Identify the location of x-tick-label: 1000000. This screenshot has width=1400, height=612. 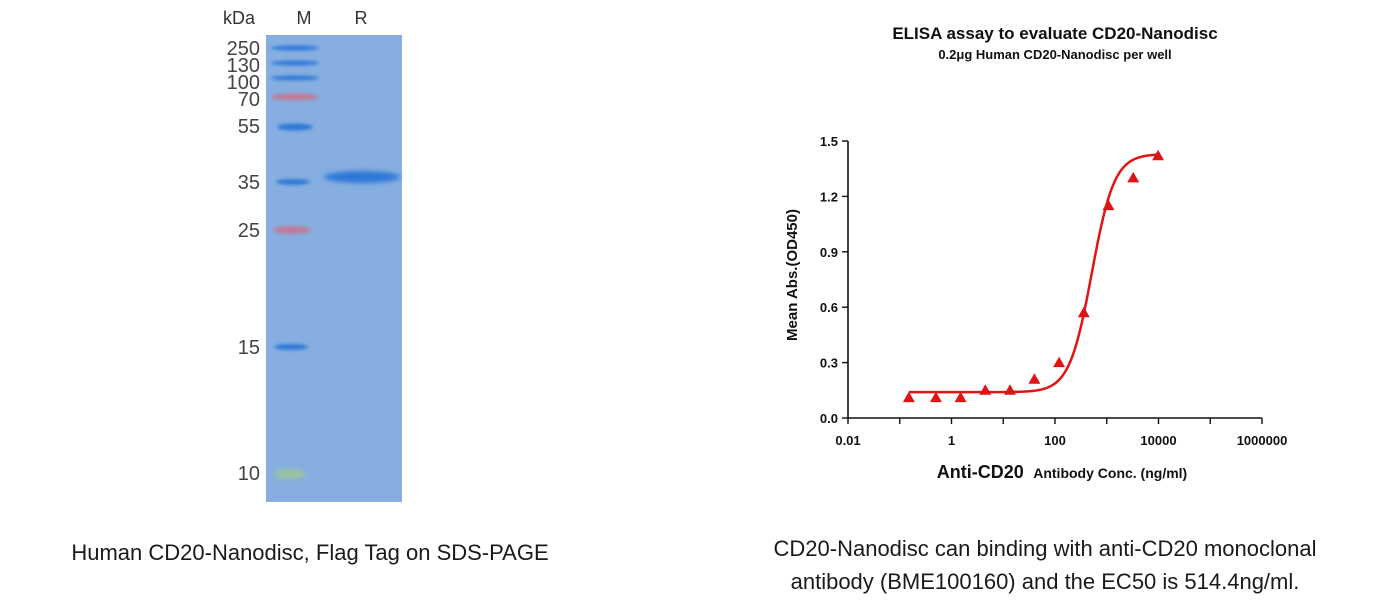
(1262, 440).